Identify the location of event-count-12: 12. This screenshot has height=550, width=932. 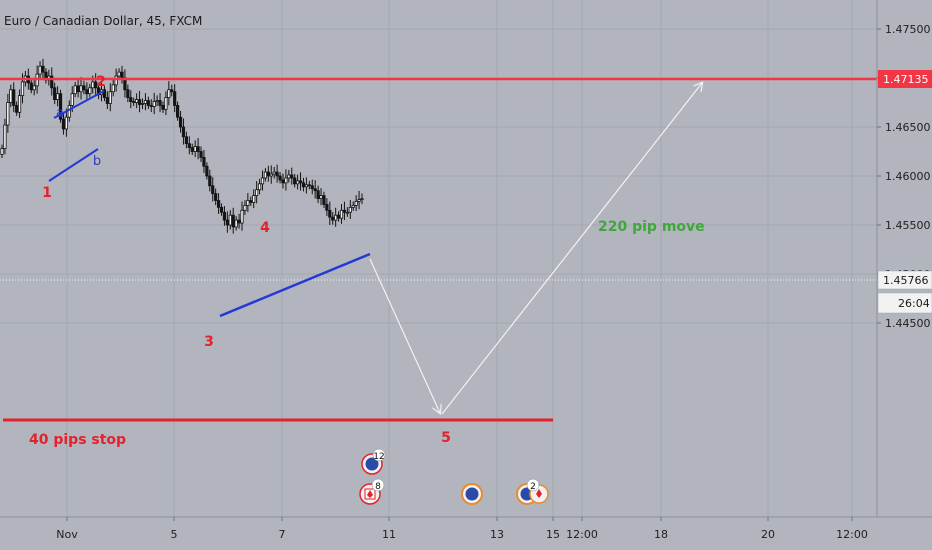
(378, 457).